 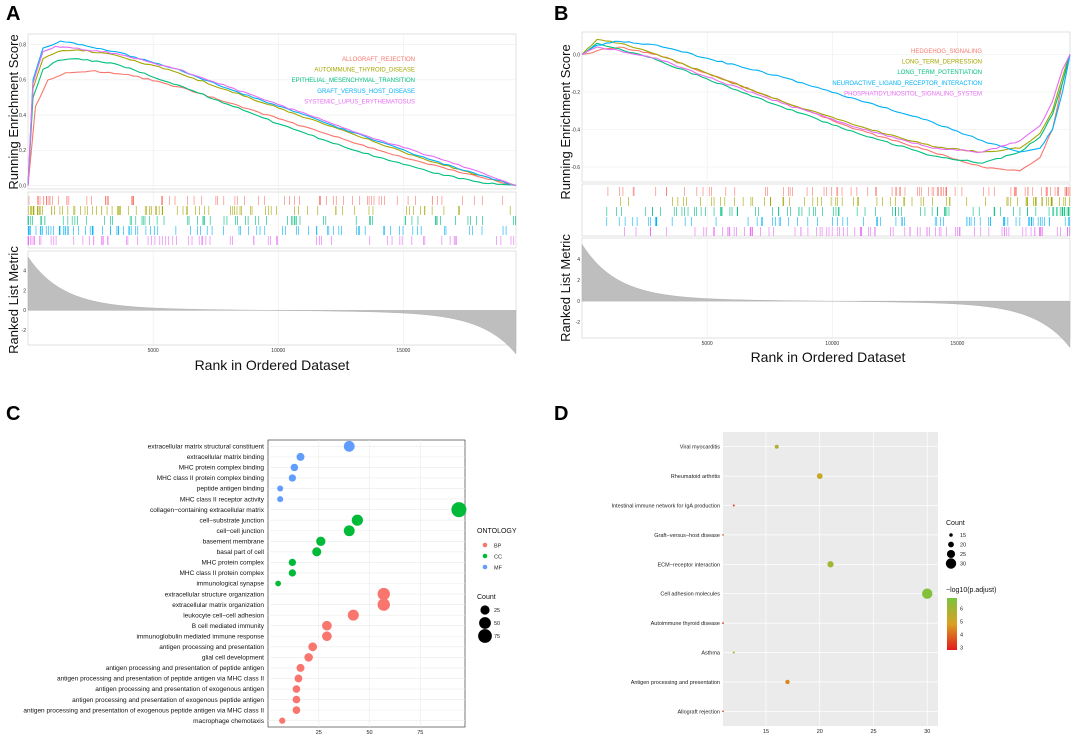 What do you see at coordinates (369, 733) in the screenshot?
I see `x-tick-label: 50` at bounding box center [369, 733].